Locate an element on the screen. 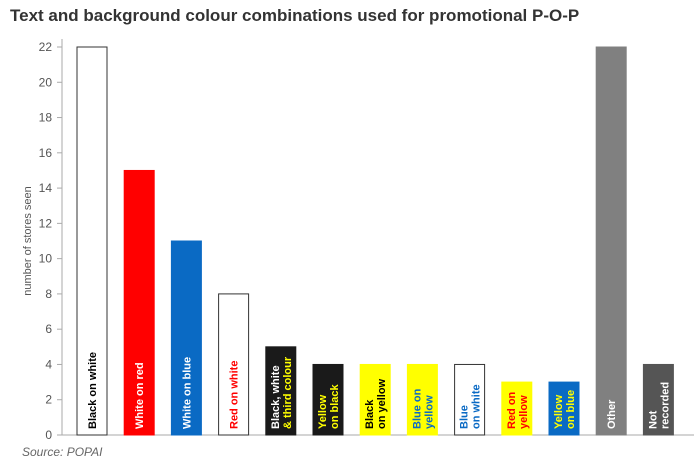  bar-label: Black, white is located at coordinates (276, 397).